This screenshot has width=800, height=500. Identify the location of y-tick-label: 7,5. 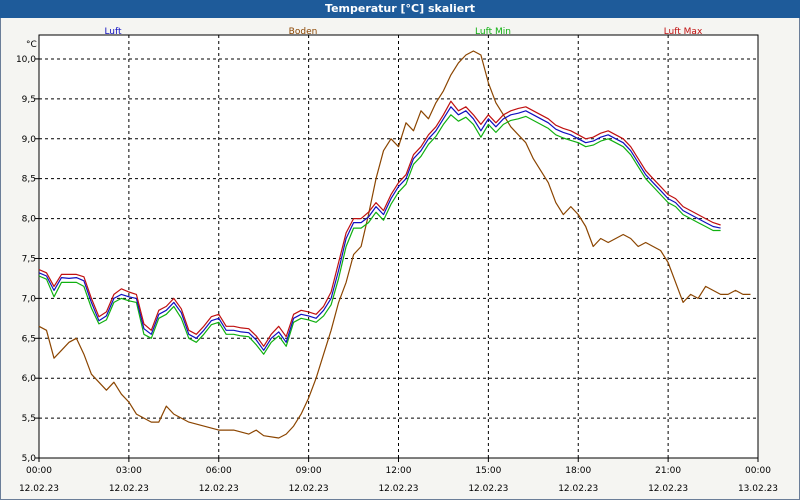
(29, 259).